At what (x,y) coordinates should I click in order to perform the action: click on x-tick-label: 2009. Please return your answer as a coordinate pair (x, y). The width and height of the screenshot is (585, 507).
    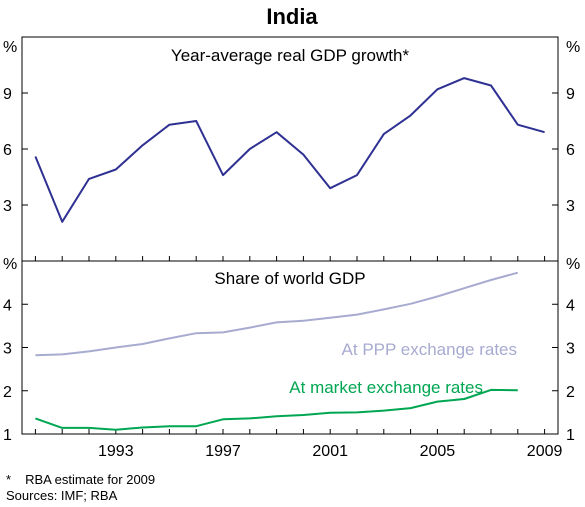
    Looking at the image, I should click on (545, 451).